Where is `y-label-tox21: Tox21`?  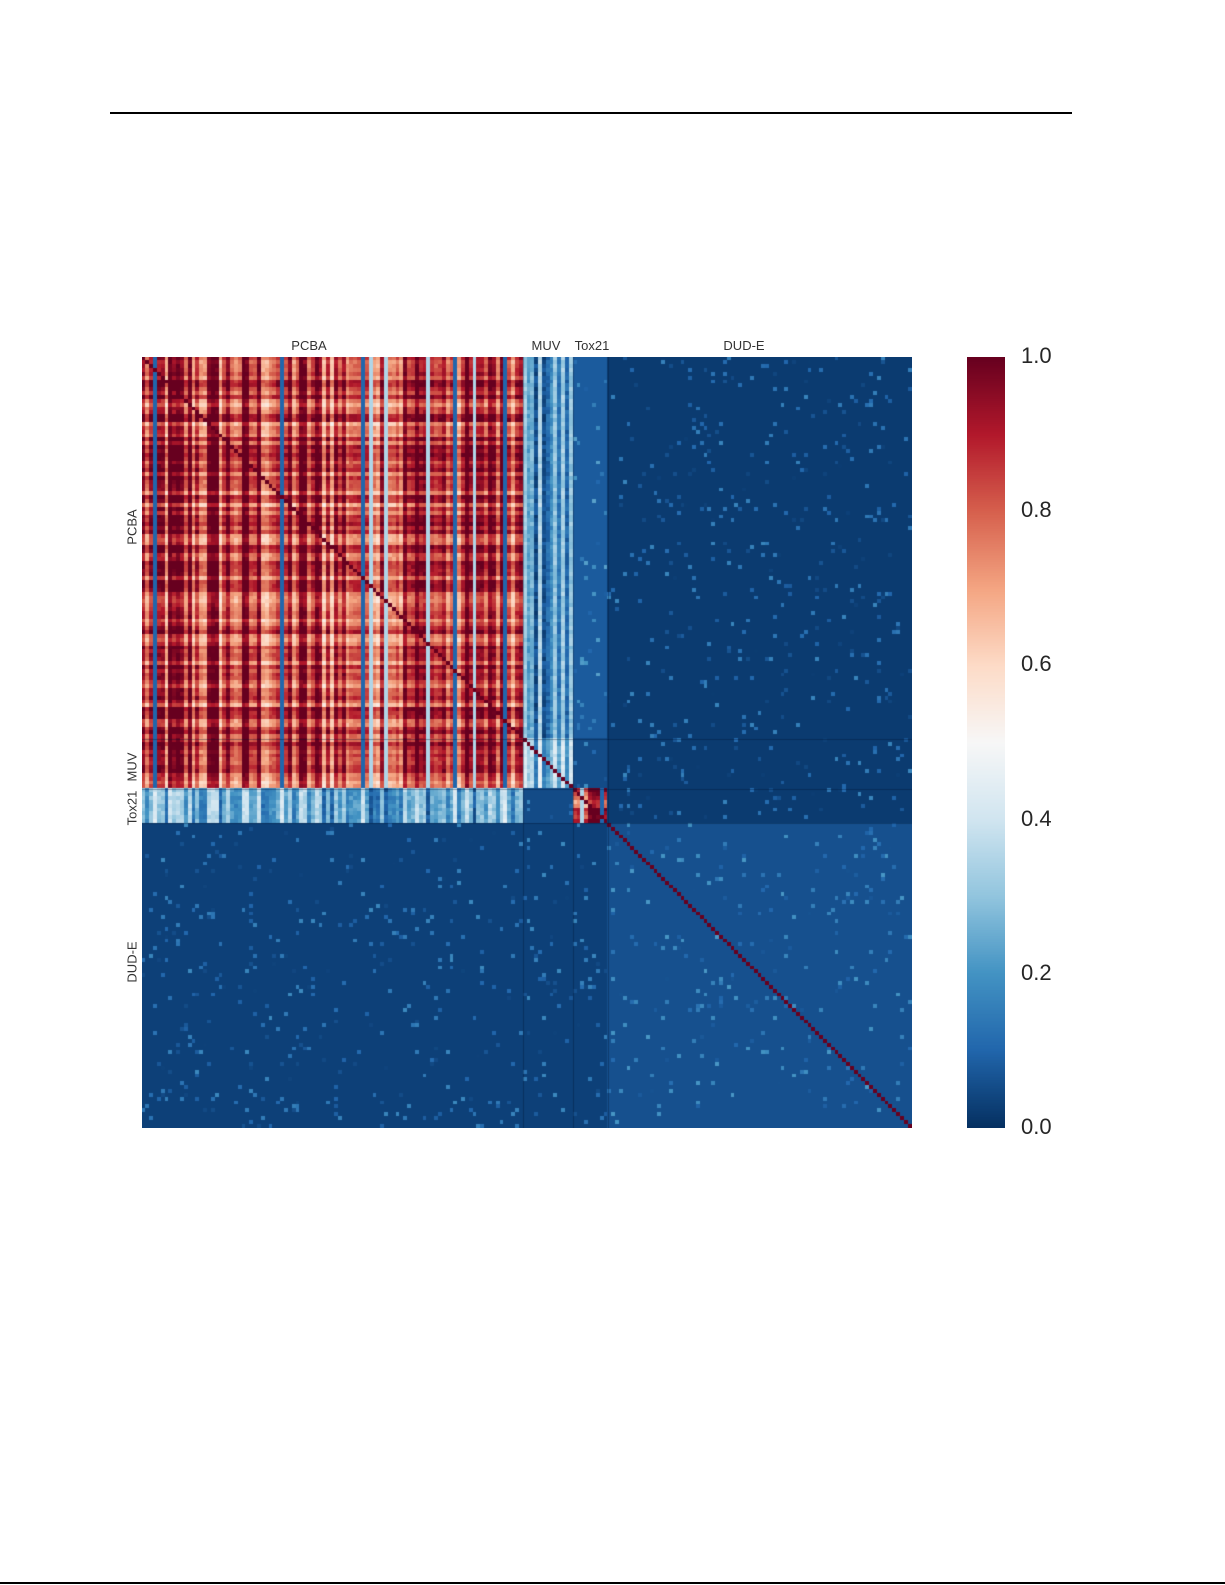
y-label-tox21: Tox21 is located at coordinates (132, 808).